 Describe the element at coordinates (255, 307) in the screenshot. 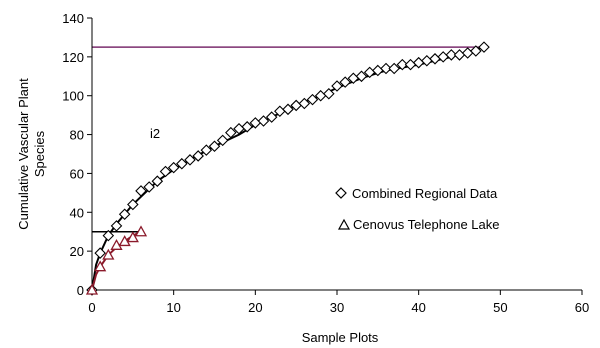

I see `x-tick-label: 20` at that location.